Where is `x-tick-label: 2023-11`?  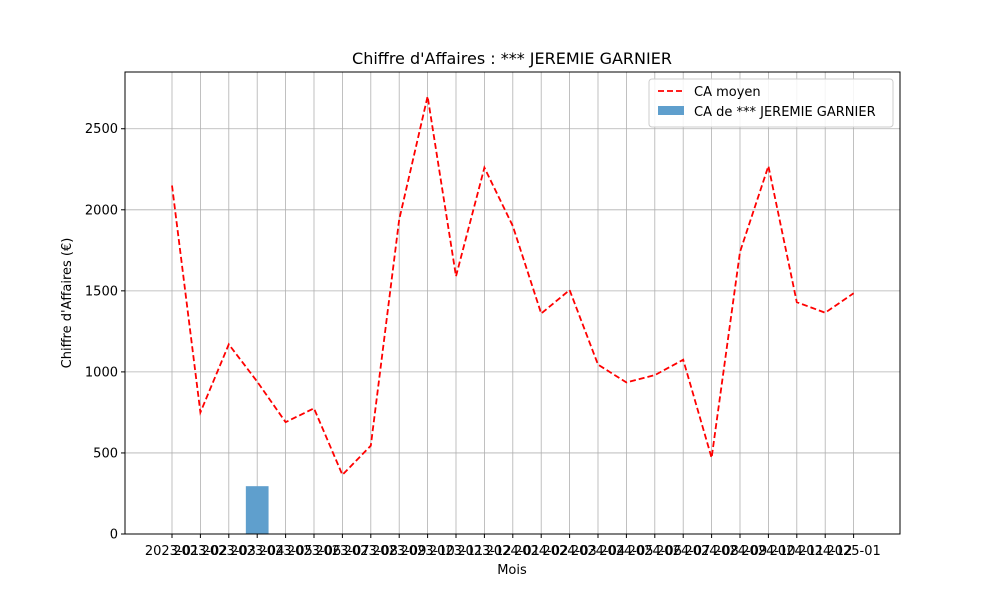
x-tick-label: 2023-11 is located at coordinates (456, 551).